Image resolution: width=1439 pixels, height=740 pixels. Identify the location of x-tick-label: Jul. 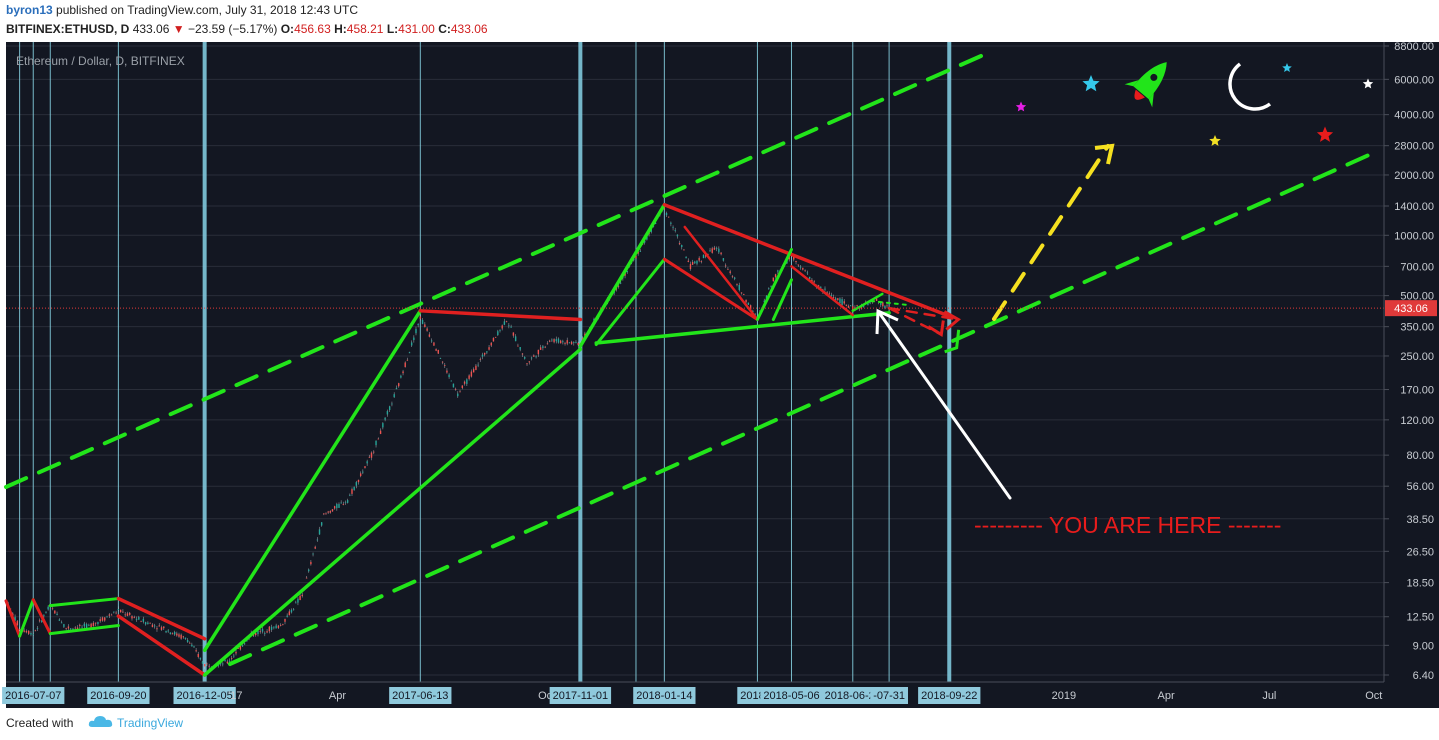
(1269, 696).